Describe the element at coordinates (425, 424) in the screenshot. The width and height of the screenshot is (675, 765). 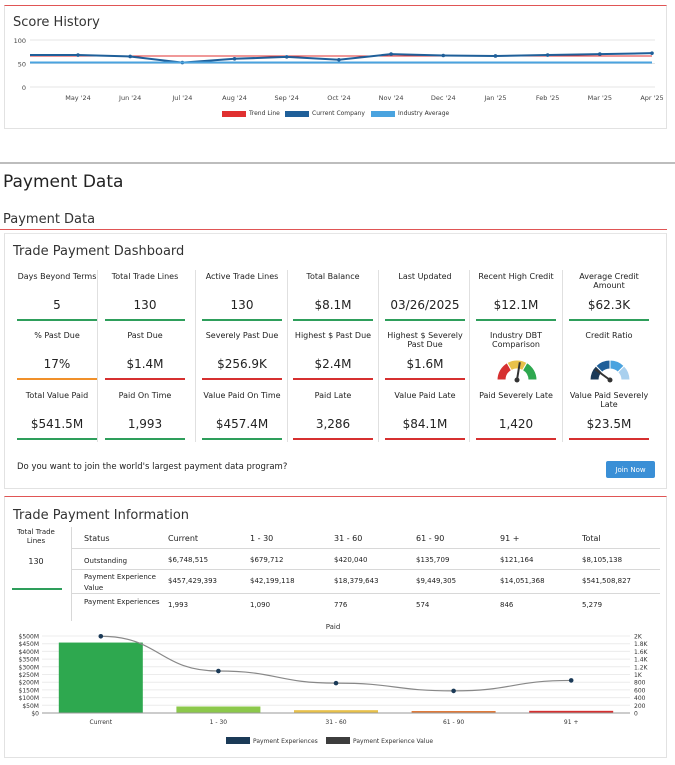
I see `metric-value: $84.1M` at that location.